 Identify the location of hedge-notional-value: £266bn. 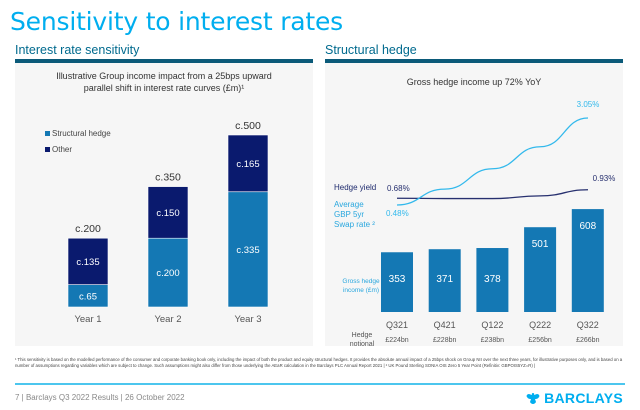
(587, 340).